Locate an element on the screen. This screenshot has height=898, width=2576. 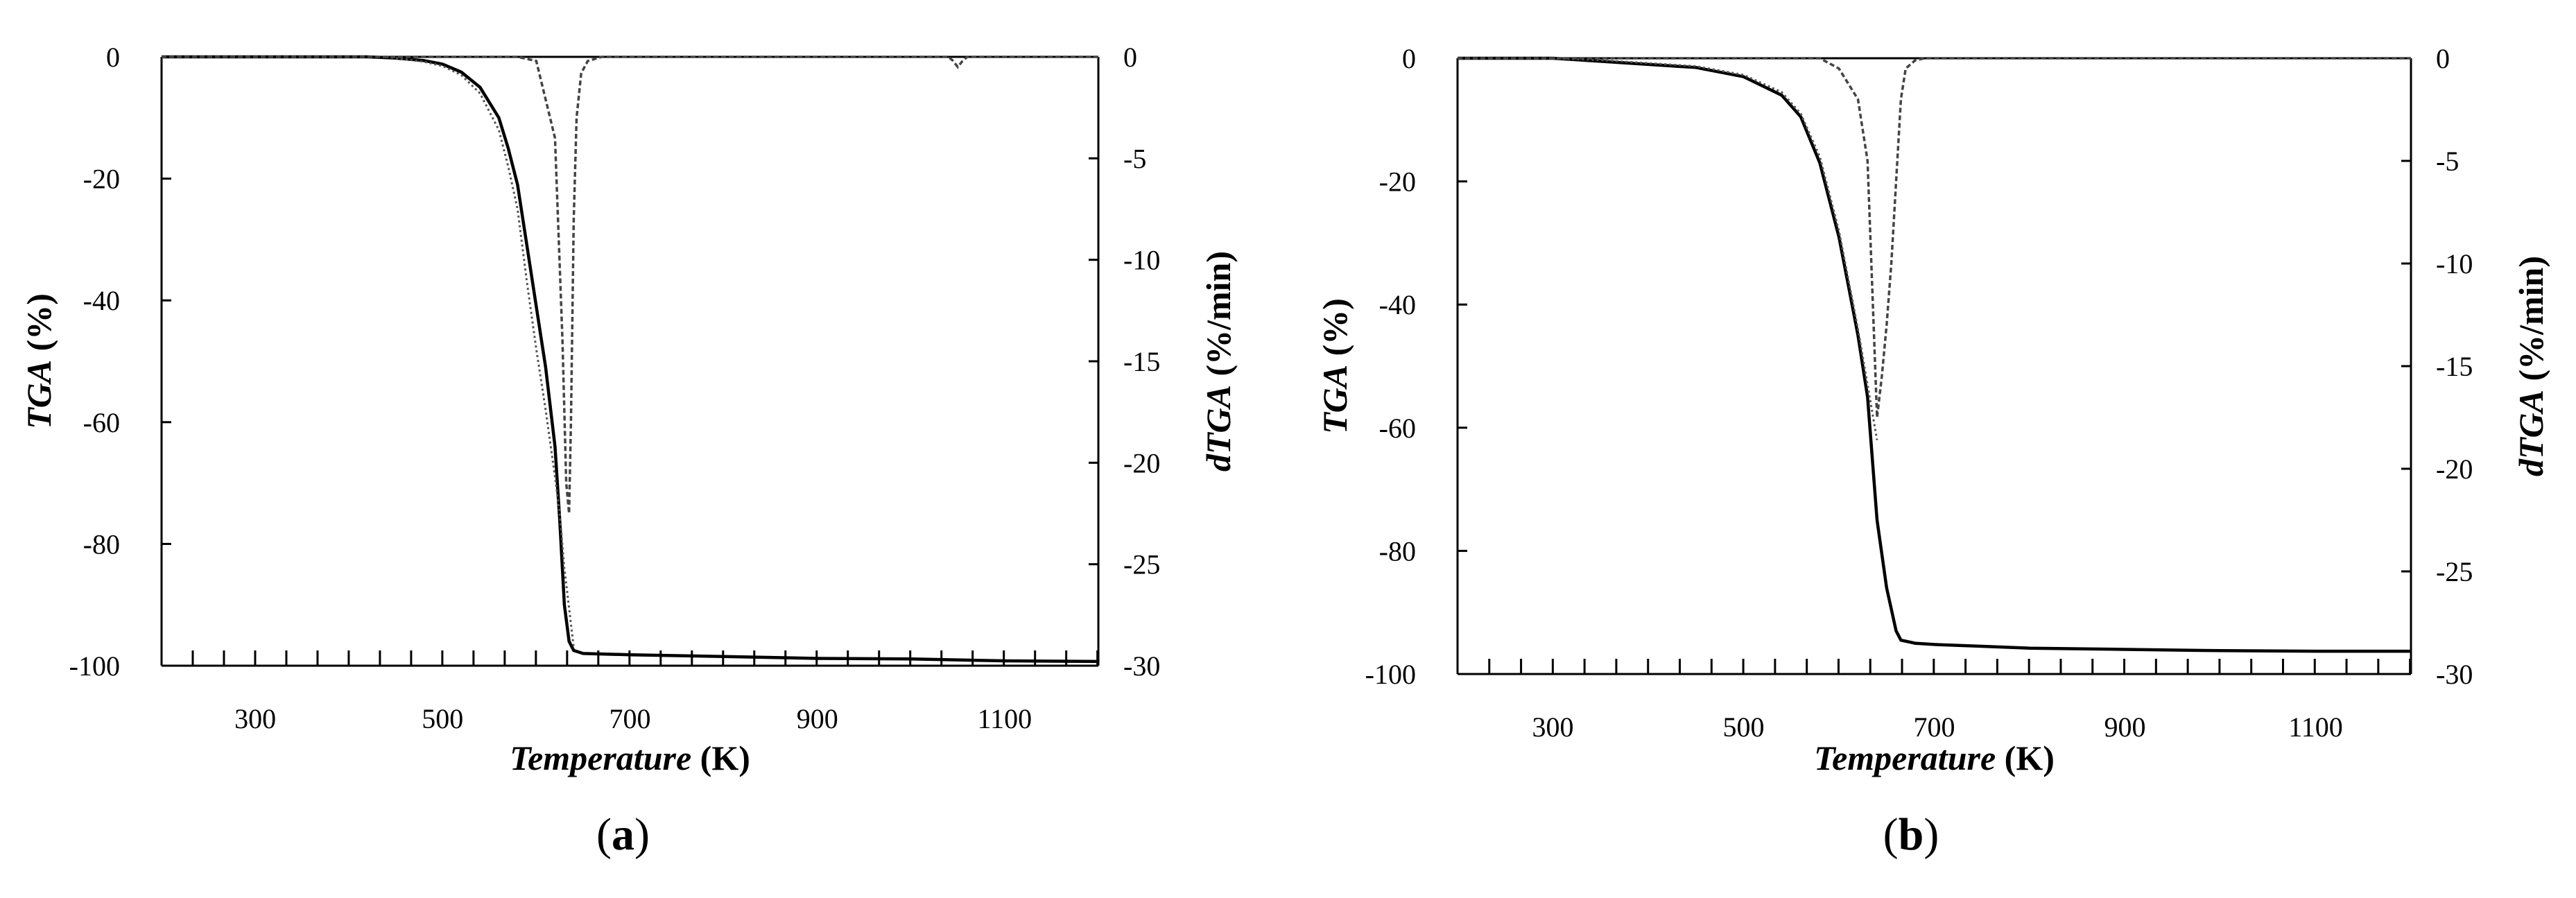
panel-label: (a) is located at coordinates (623, 834).